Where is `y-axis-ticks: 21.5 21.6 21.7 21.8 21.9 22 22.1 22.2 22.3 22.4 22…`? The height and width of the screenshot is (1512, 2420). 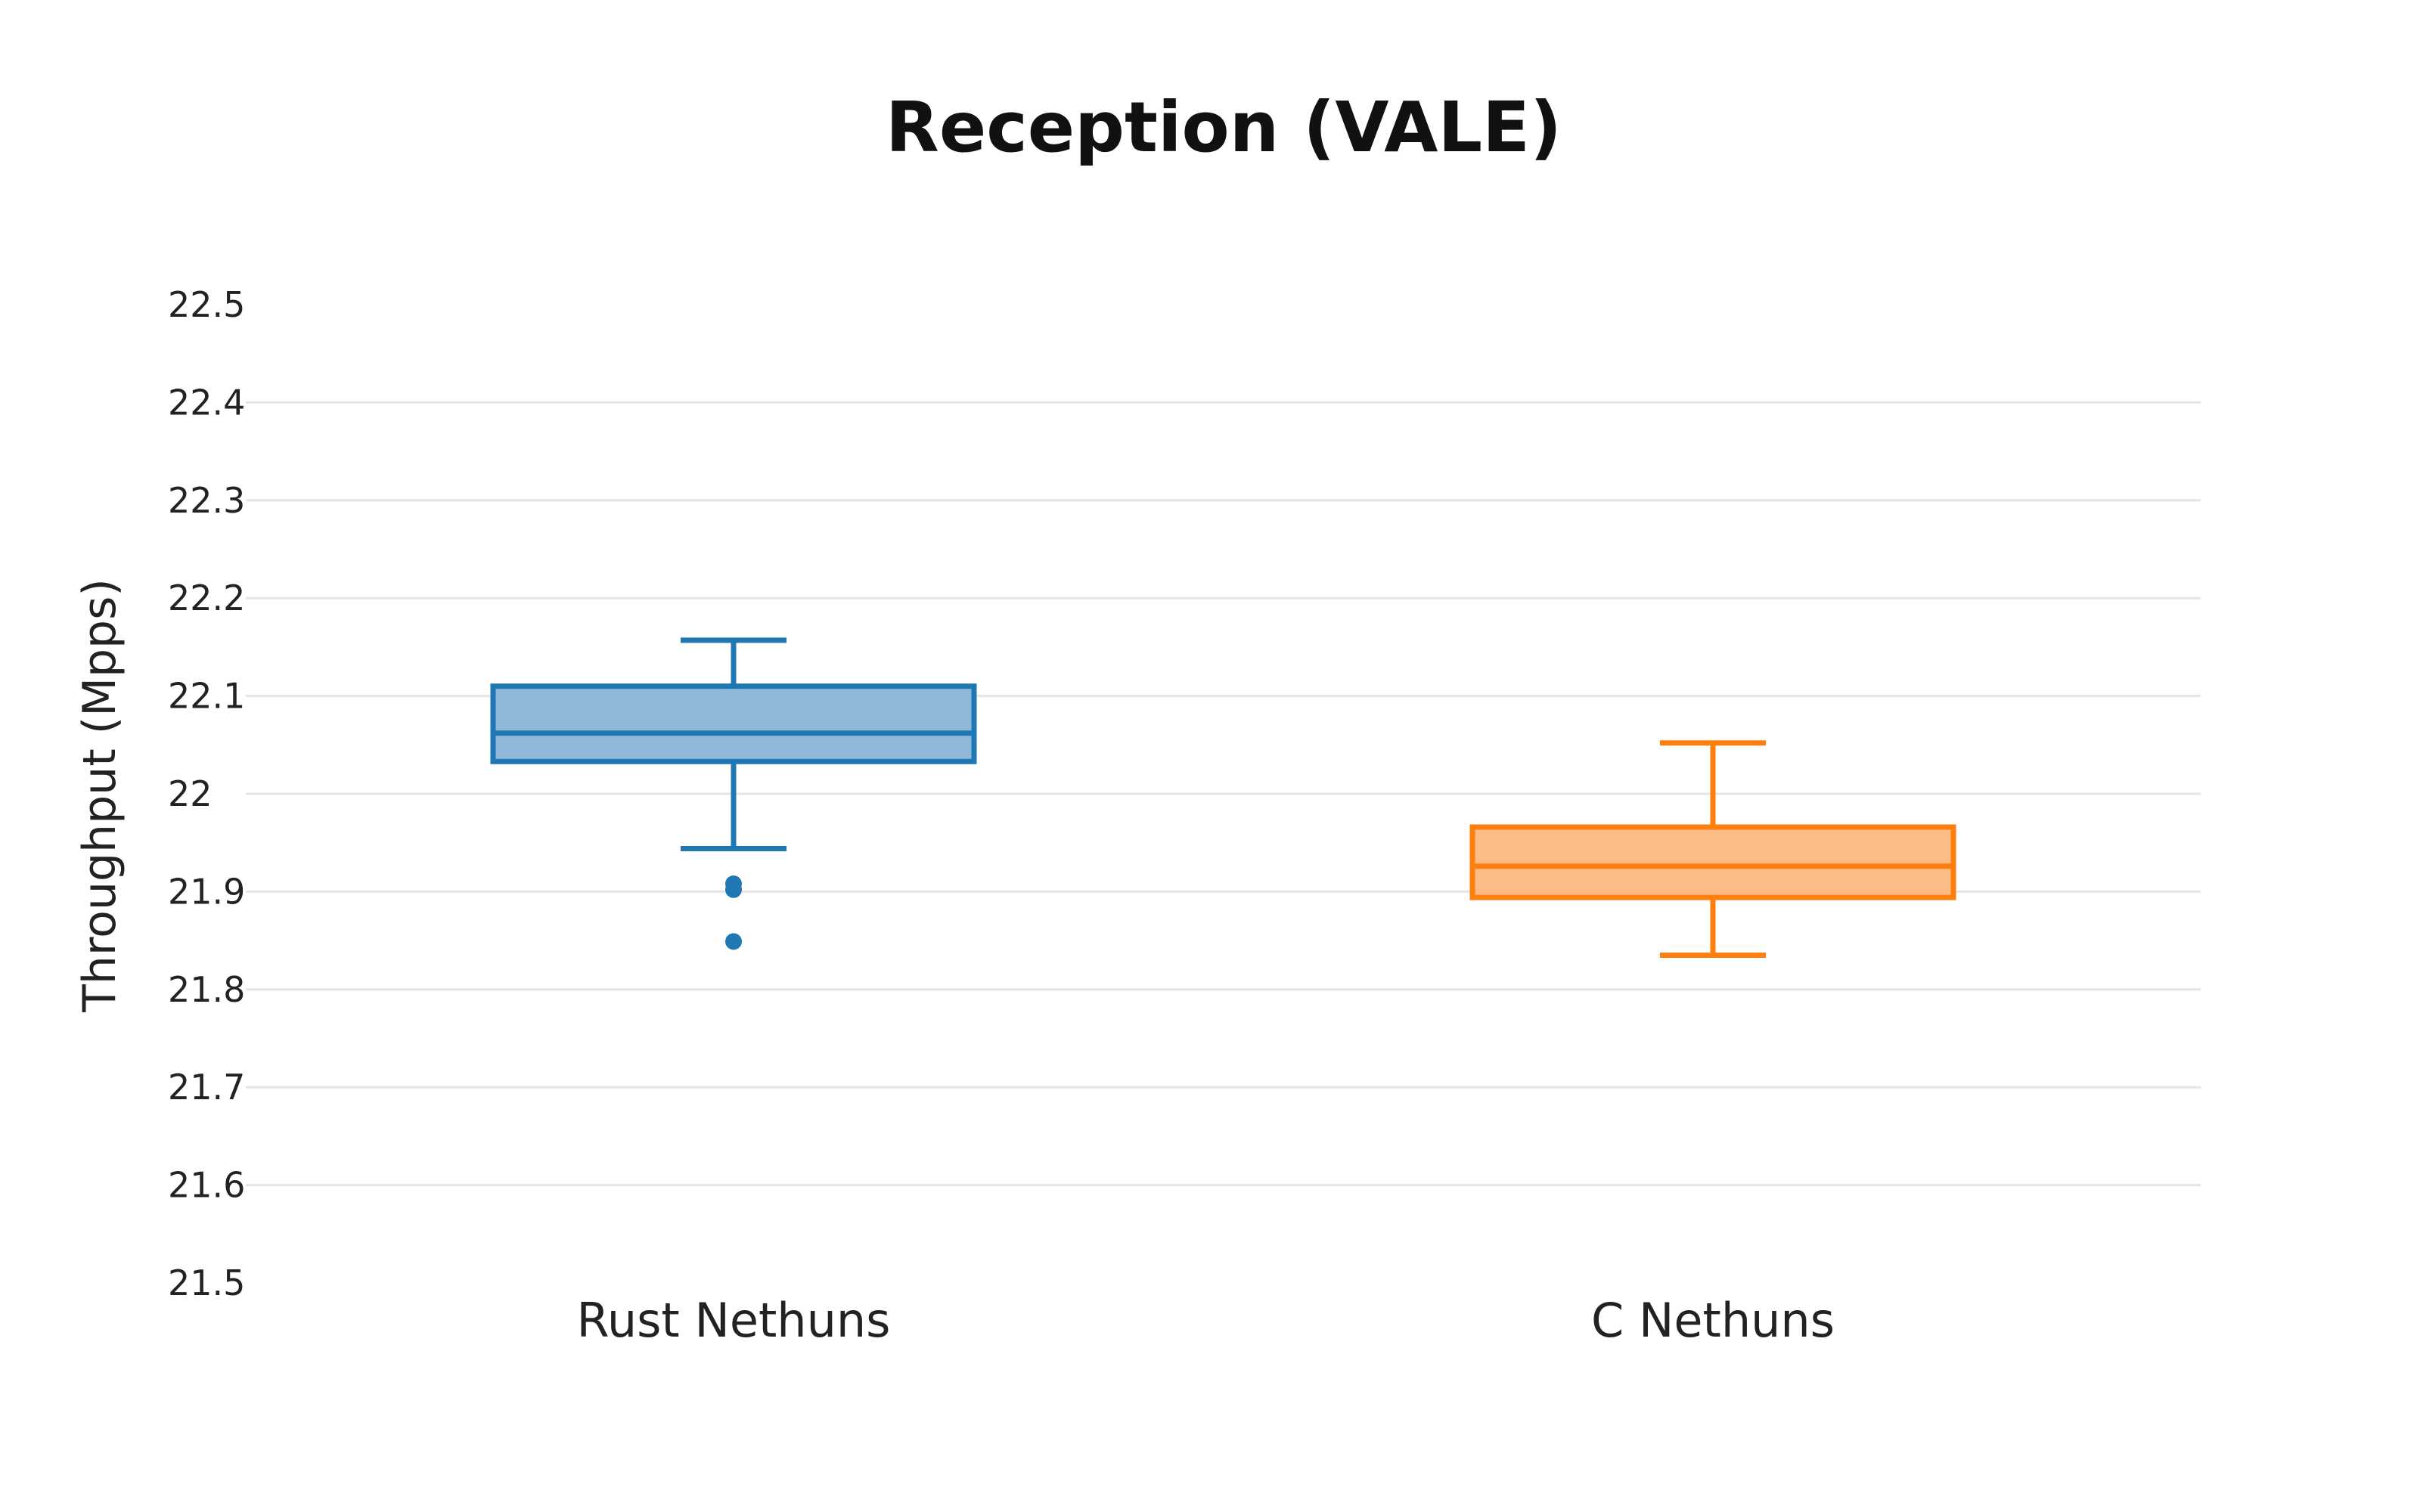 y-axis-ticks: 21.5 21.6 21.7 21.8 21.9 22 22.1 22.2 22.3 22.4 22… is located at coordinates (206, 794).